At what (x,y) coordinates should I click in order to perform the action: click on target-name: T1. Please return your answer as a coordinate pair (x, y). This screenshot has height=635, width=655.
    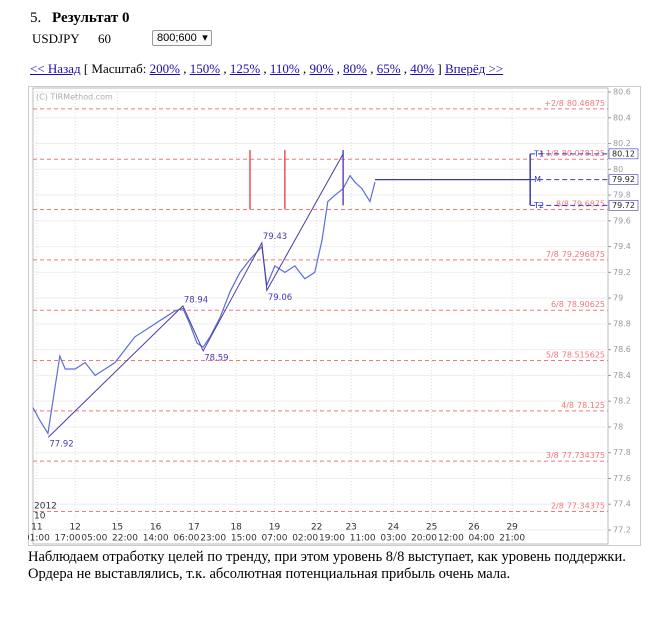
    Looking at the image, I should click on (538, 153).